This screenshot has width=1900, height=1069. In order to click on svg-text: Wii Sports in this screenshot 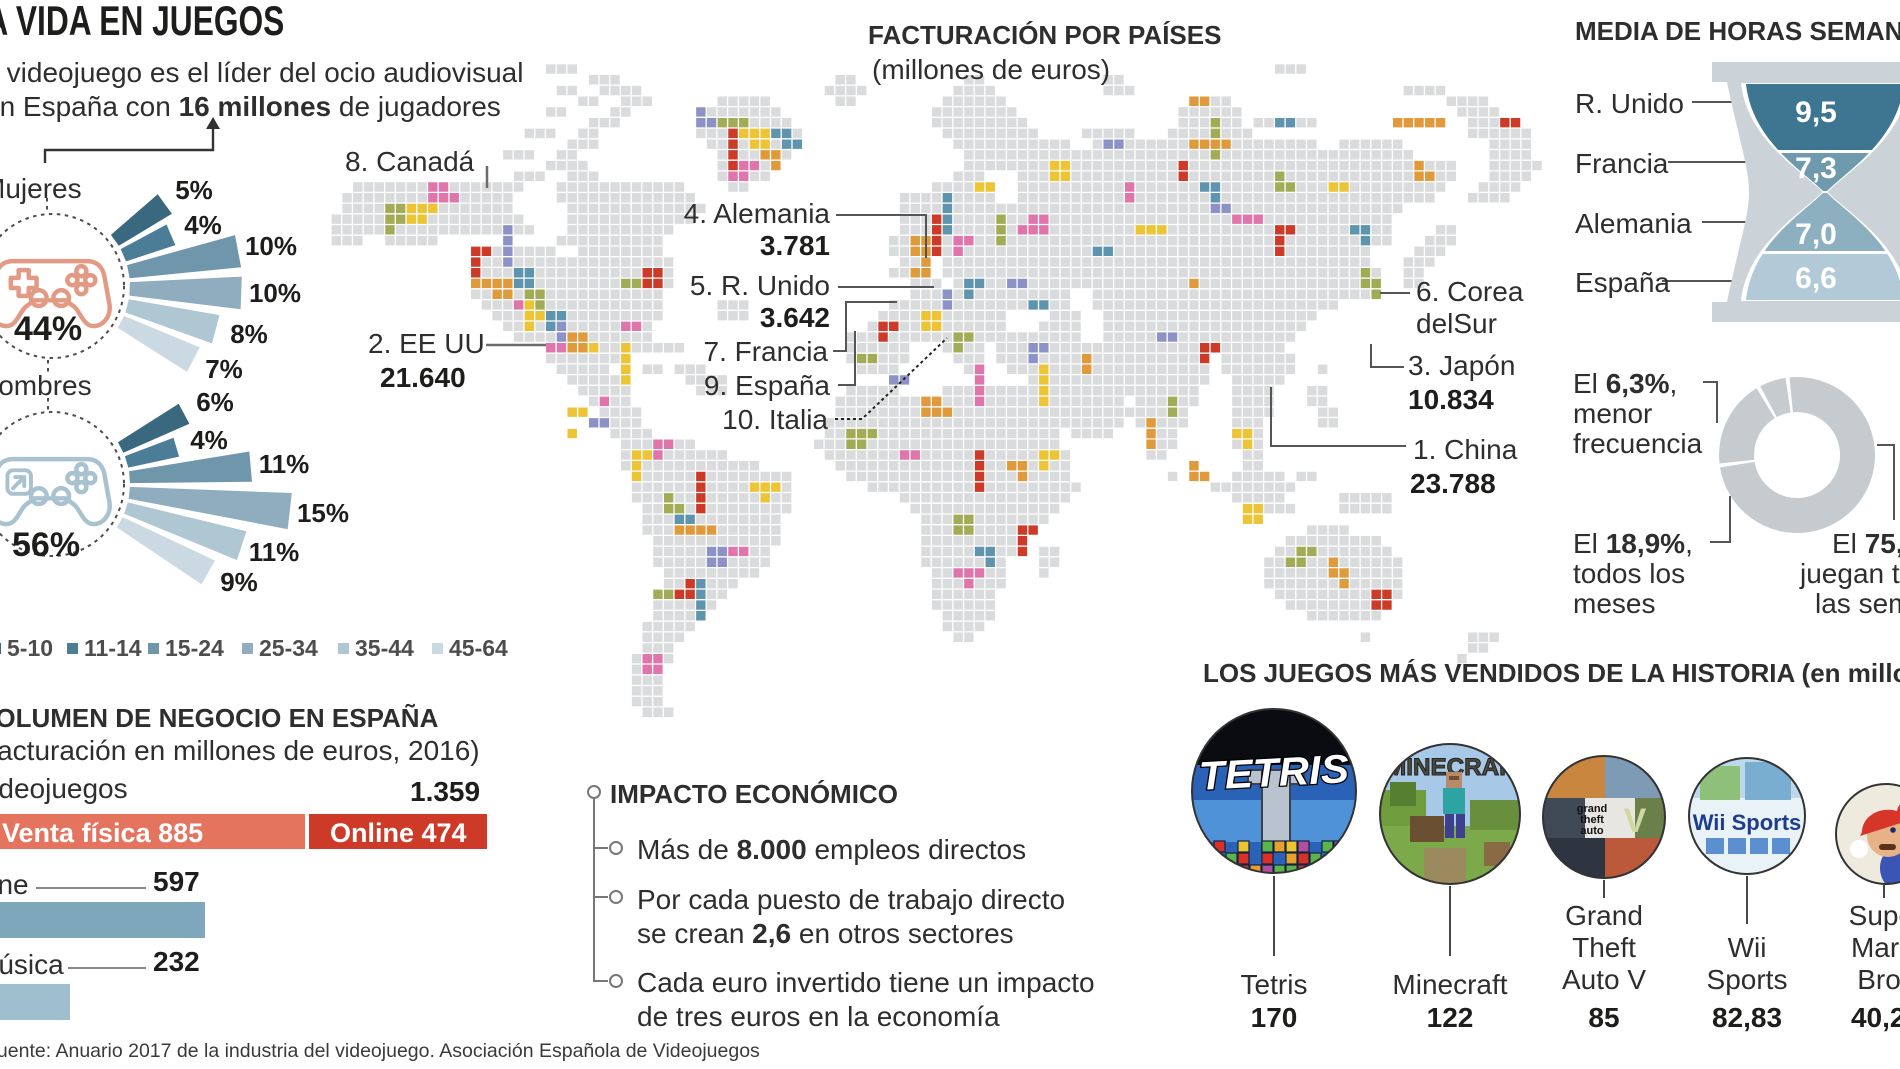, I will do `click(1747, 822)`.